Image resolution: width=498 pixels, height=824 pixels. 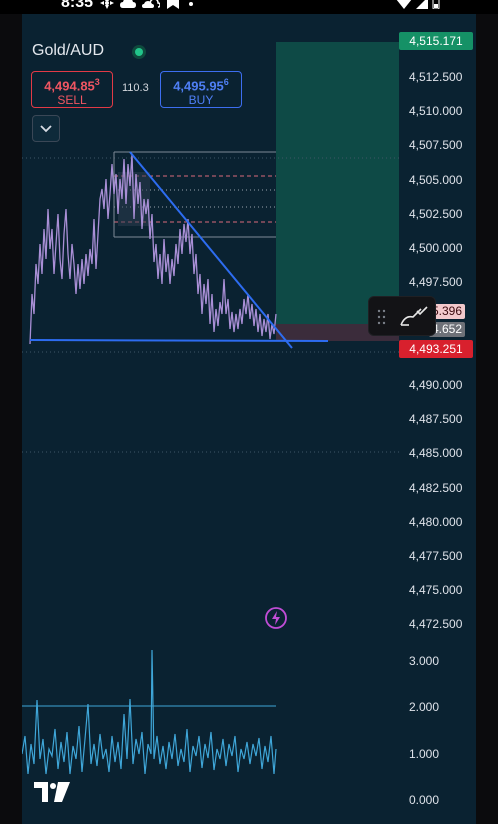 What do you see at coordinates (424, 707) in the screenshot?
I see `volume-axis-label: 2.000` at bounding box center [424, 707].